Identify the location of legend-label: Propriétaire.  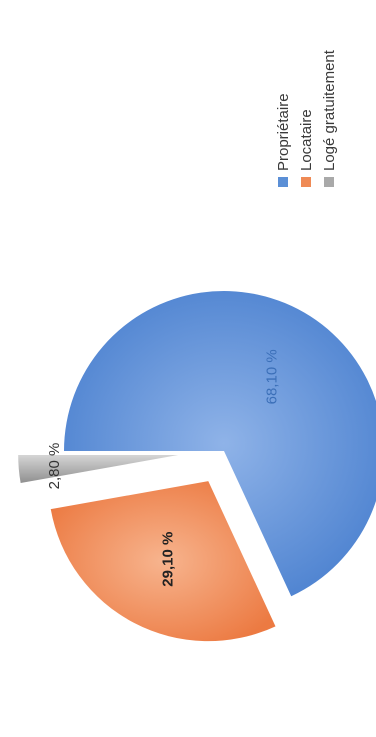
(283, 132).